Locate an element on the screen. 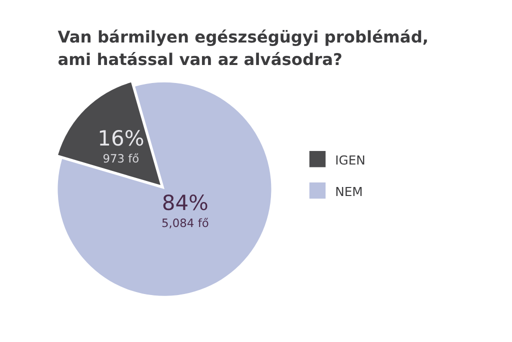 The image size is (512, 342). text: 973 fő is located at coordinates (121, 158).